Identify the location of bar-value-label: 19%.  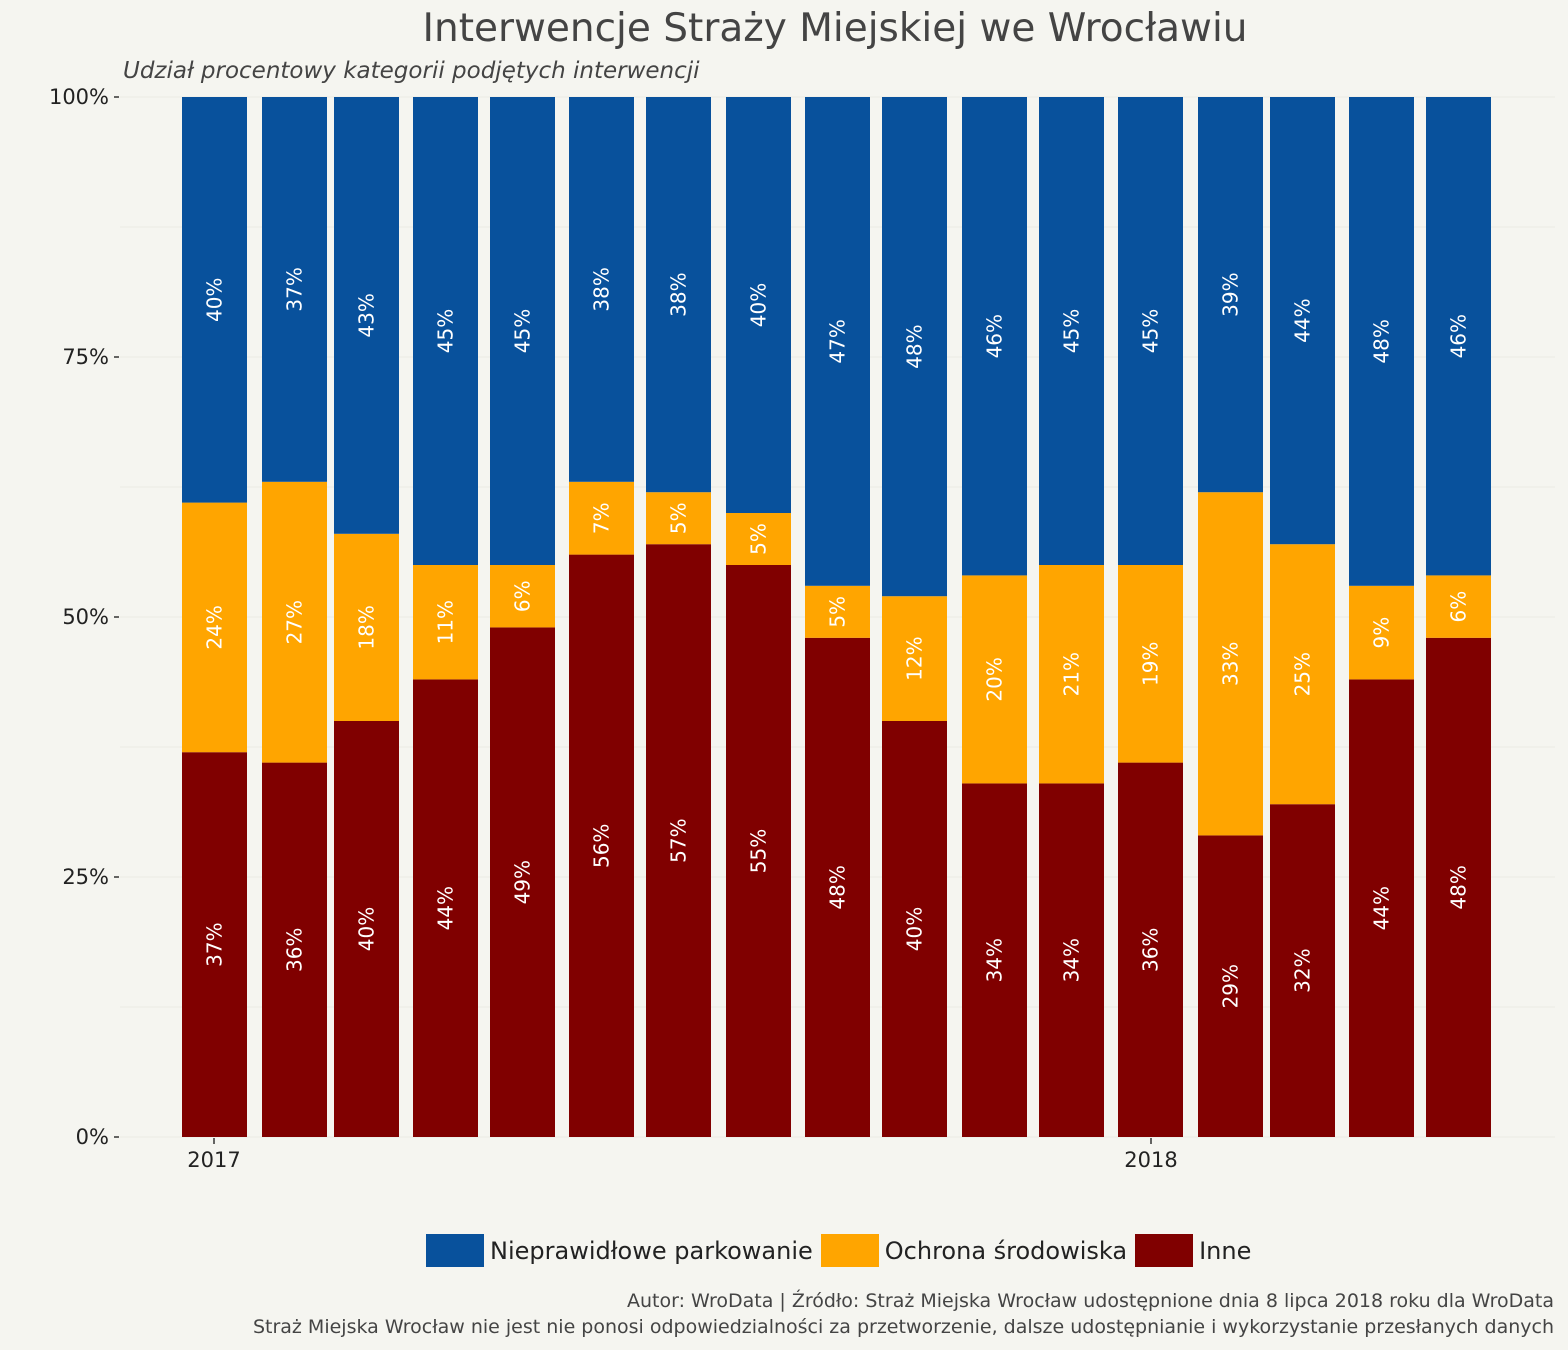
(1151, 664).